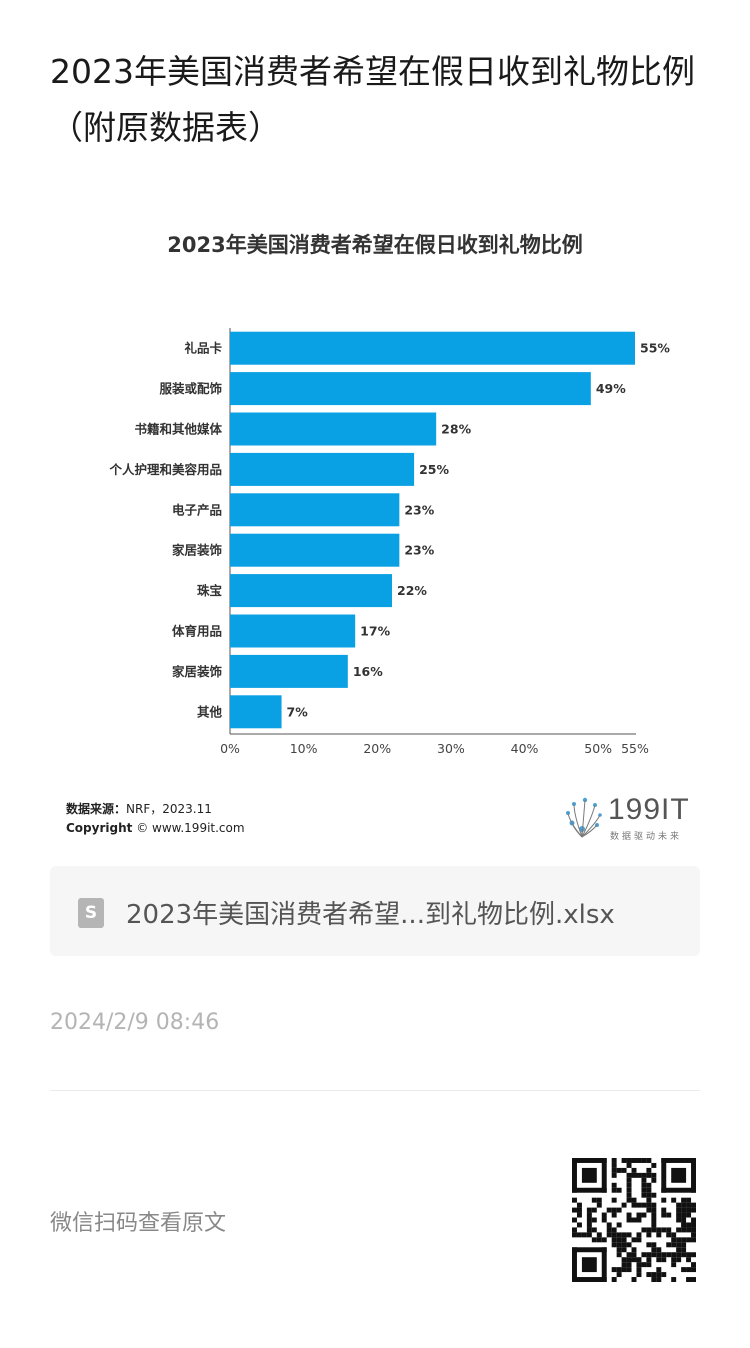  Describe the element at coordinates (178, 429) in the screenshot. I see `category-label: 书籍和其他媒体` at that location.